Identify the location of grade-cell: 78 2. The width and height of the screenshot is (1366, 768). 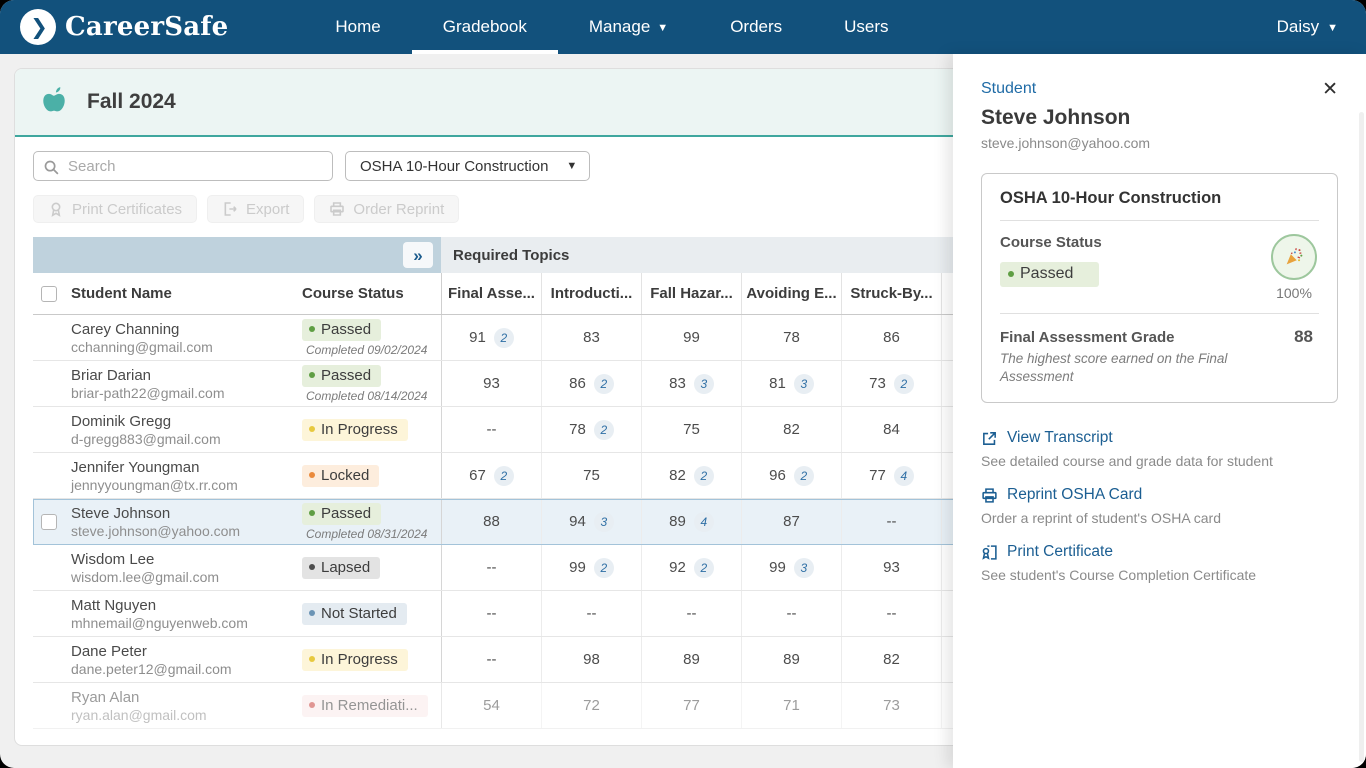
(591, 429).